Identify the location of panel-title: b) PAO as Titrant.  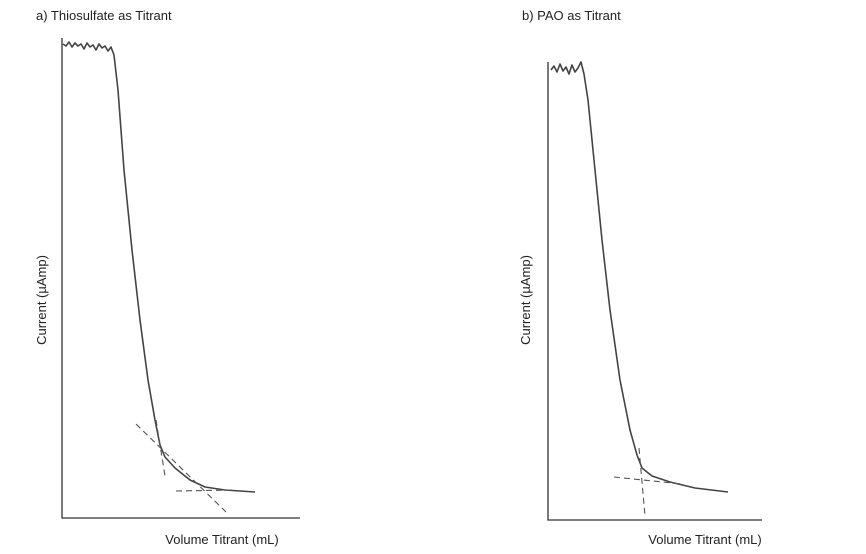
(571, 15).